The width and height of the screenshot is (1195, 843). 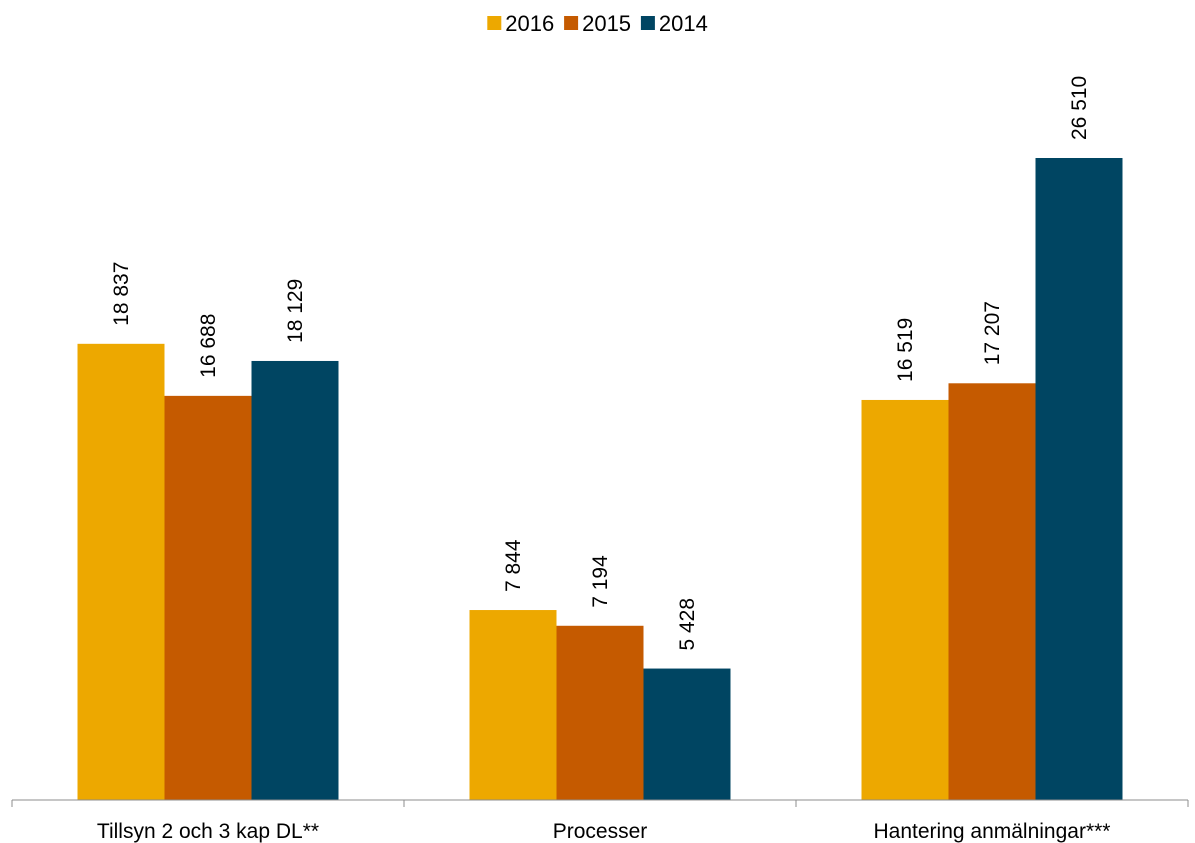 What do you see at coordinates (600, 581) in the screenshot?
I see `data-label: 7 194` at bounding box center [600, 581].